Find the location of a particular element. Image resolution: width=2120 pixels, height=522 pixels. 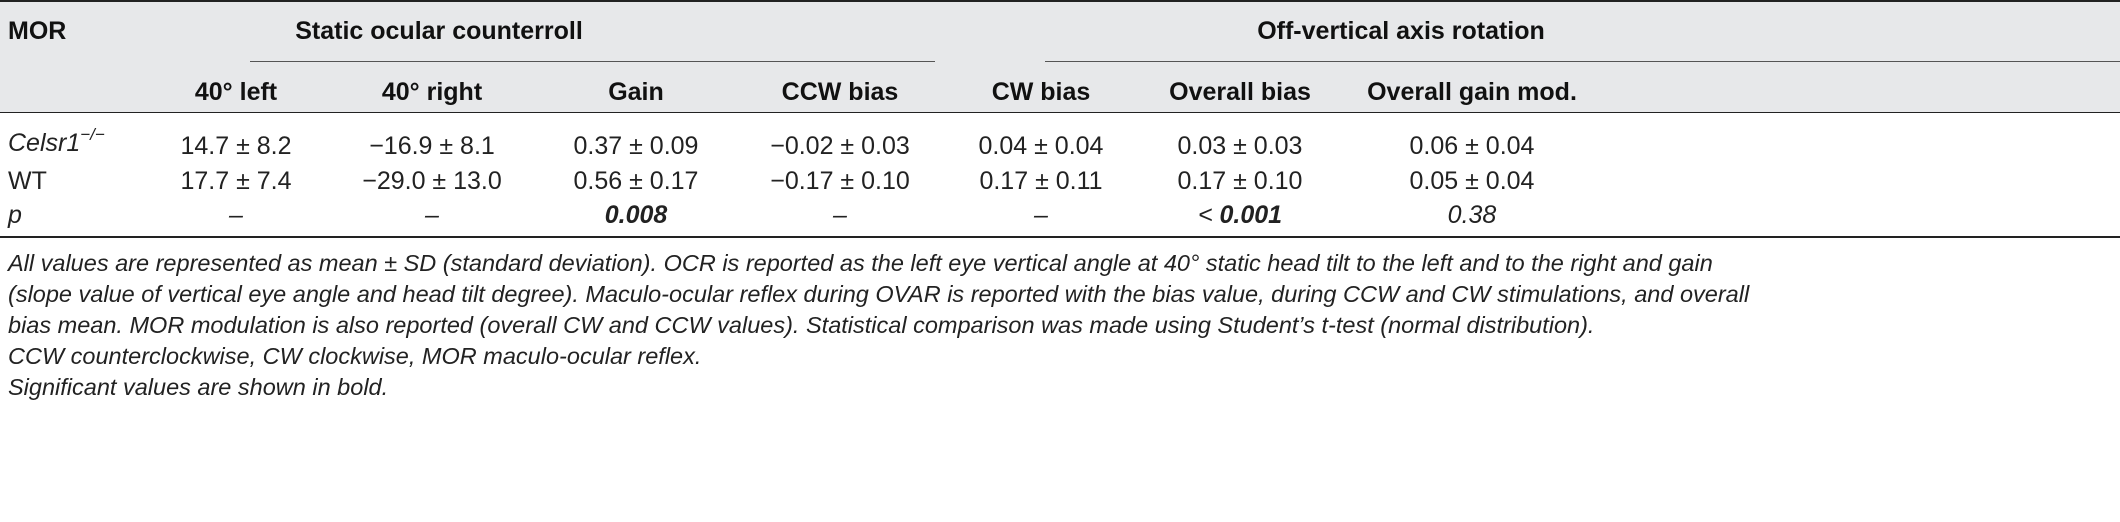

group-underline-ovar is located at coordinates (1582, 61).